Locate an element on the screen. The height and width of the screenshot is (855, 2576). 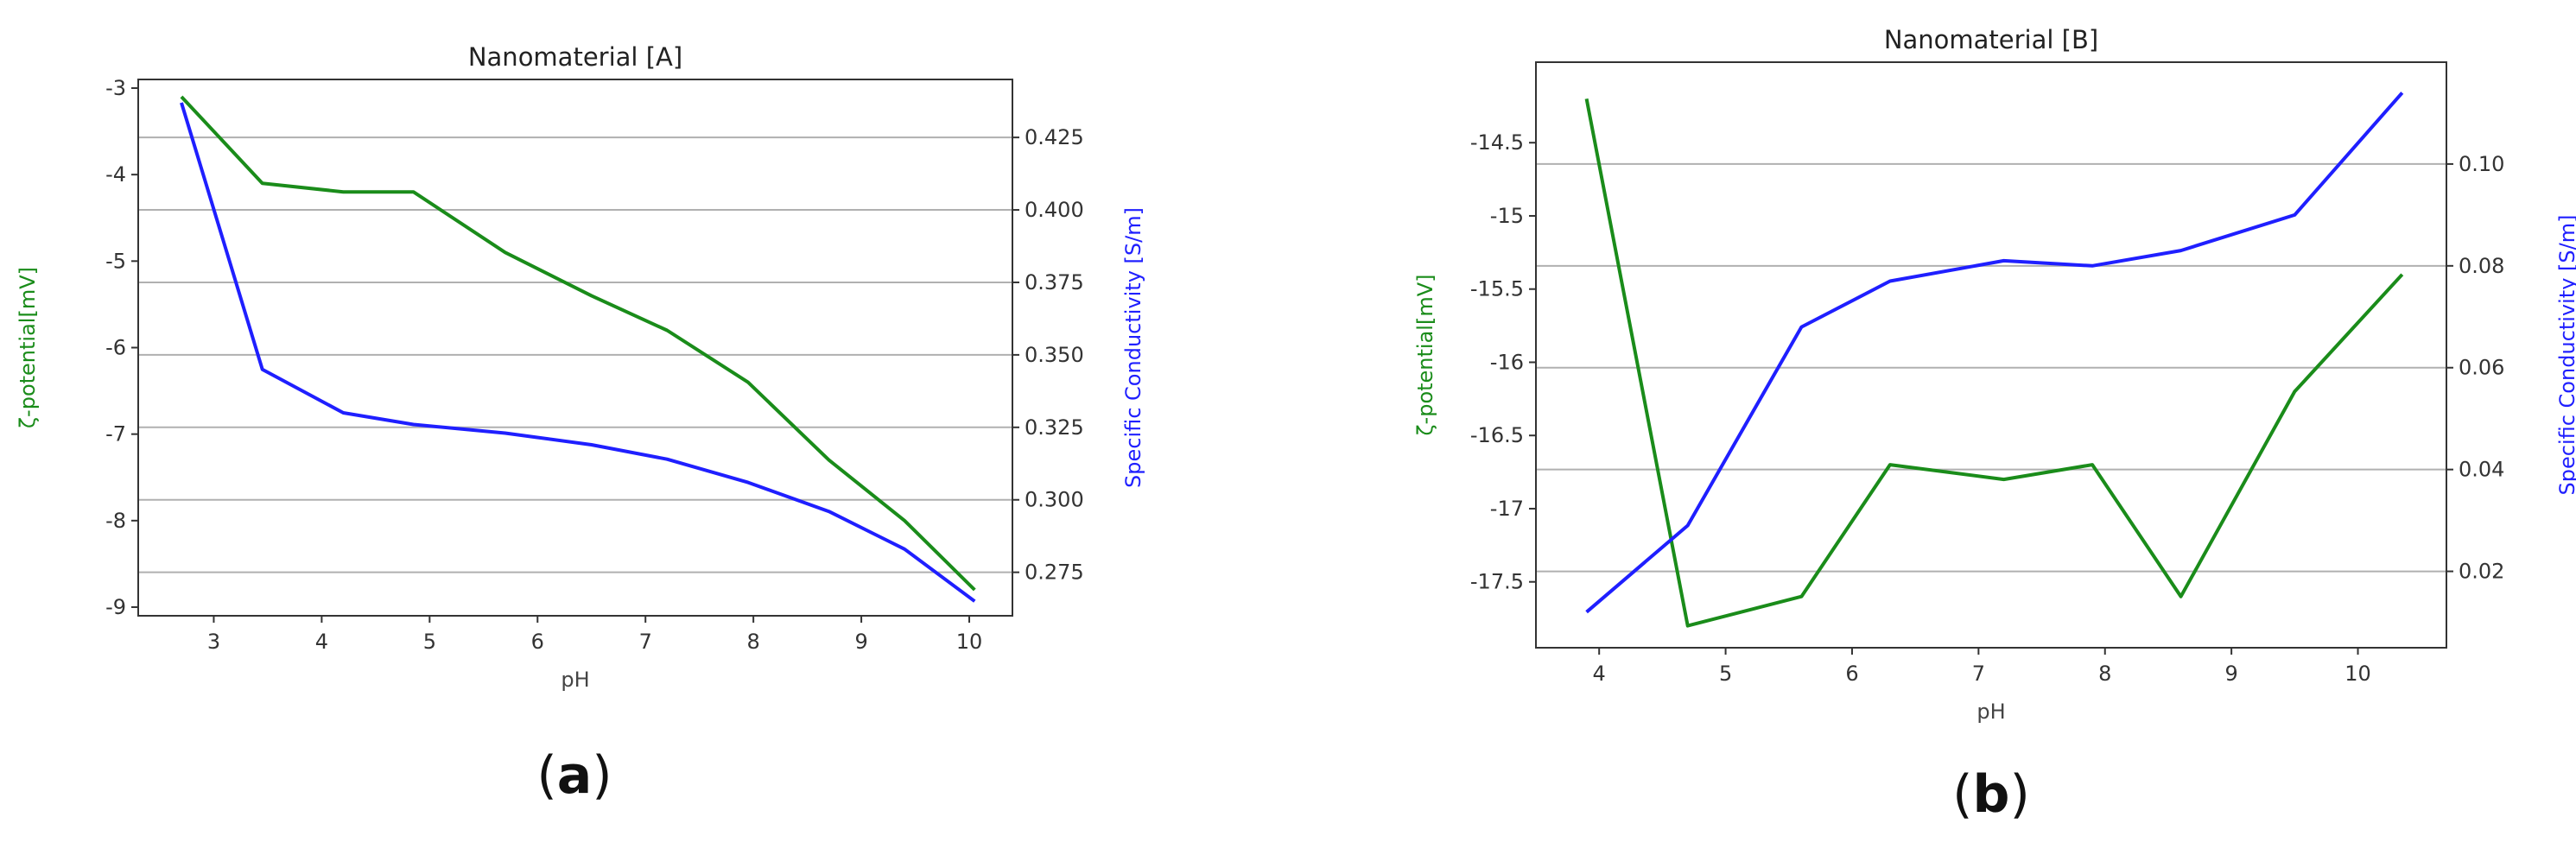
y-tick-label: -9 is located at coordinates (115, 607).